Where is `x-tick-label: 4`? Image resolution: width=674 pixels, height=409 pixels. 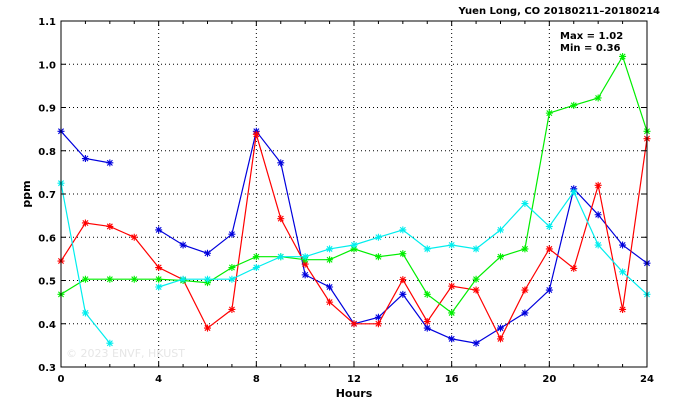
x-tick-label: 4 is located at coordinates (158, 379).